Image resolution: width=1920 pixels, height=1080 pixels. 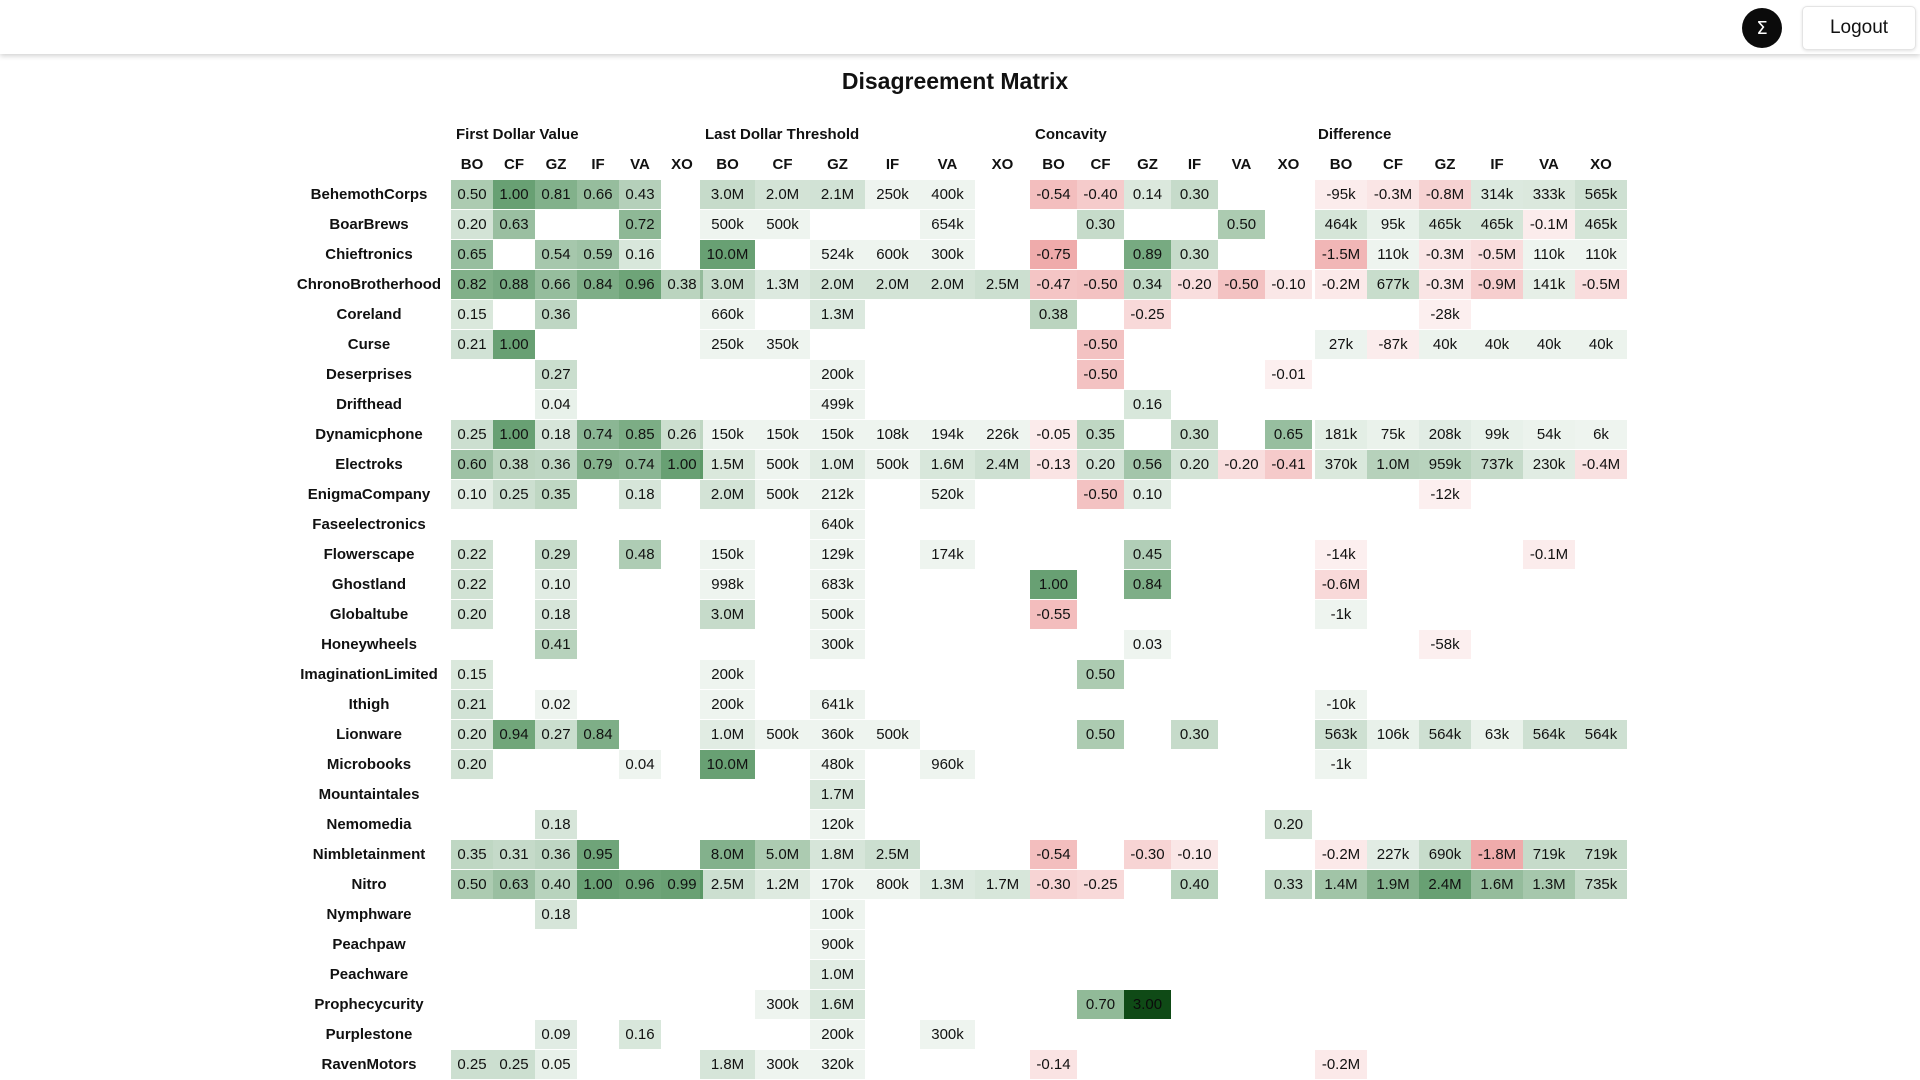 I want to click on matrix-cell: 5.0M, so click(x=782, y=854).